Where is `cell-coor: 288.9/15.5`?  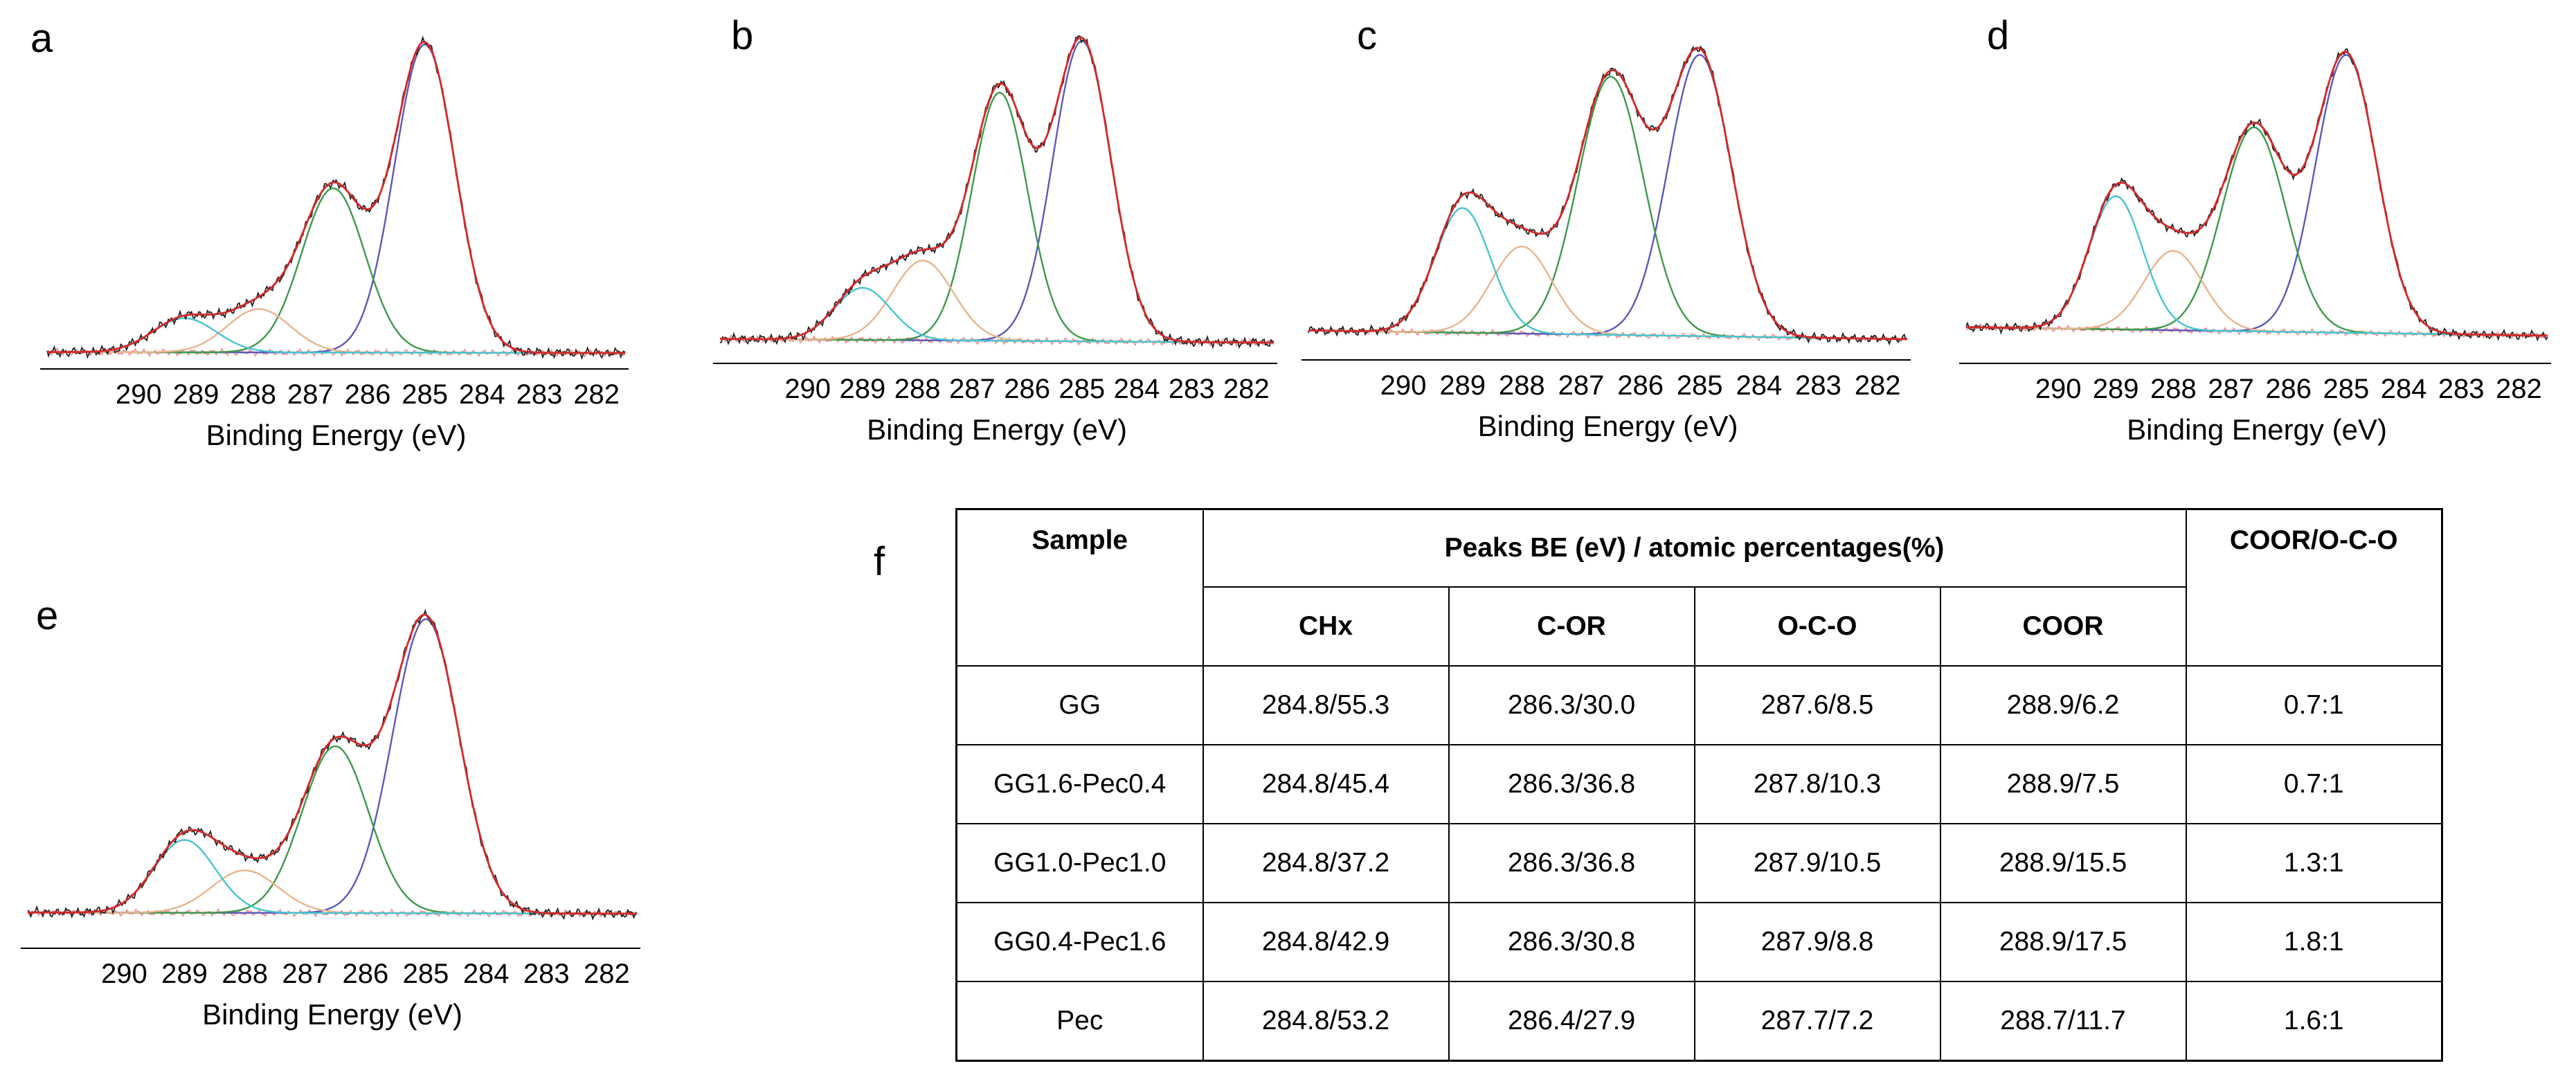
cell-coor: 288.9/15.5 is located at coordinates (2063, 863).